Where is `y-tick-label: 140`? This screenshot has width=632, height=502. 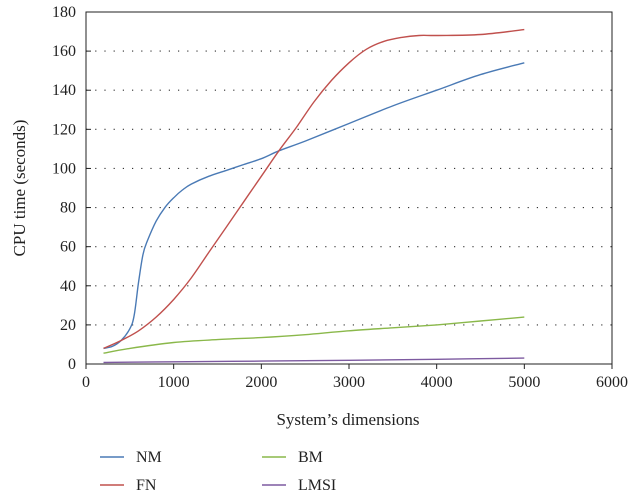 y-tick-label: 140 is located at coordinates (64, 90).